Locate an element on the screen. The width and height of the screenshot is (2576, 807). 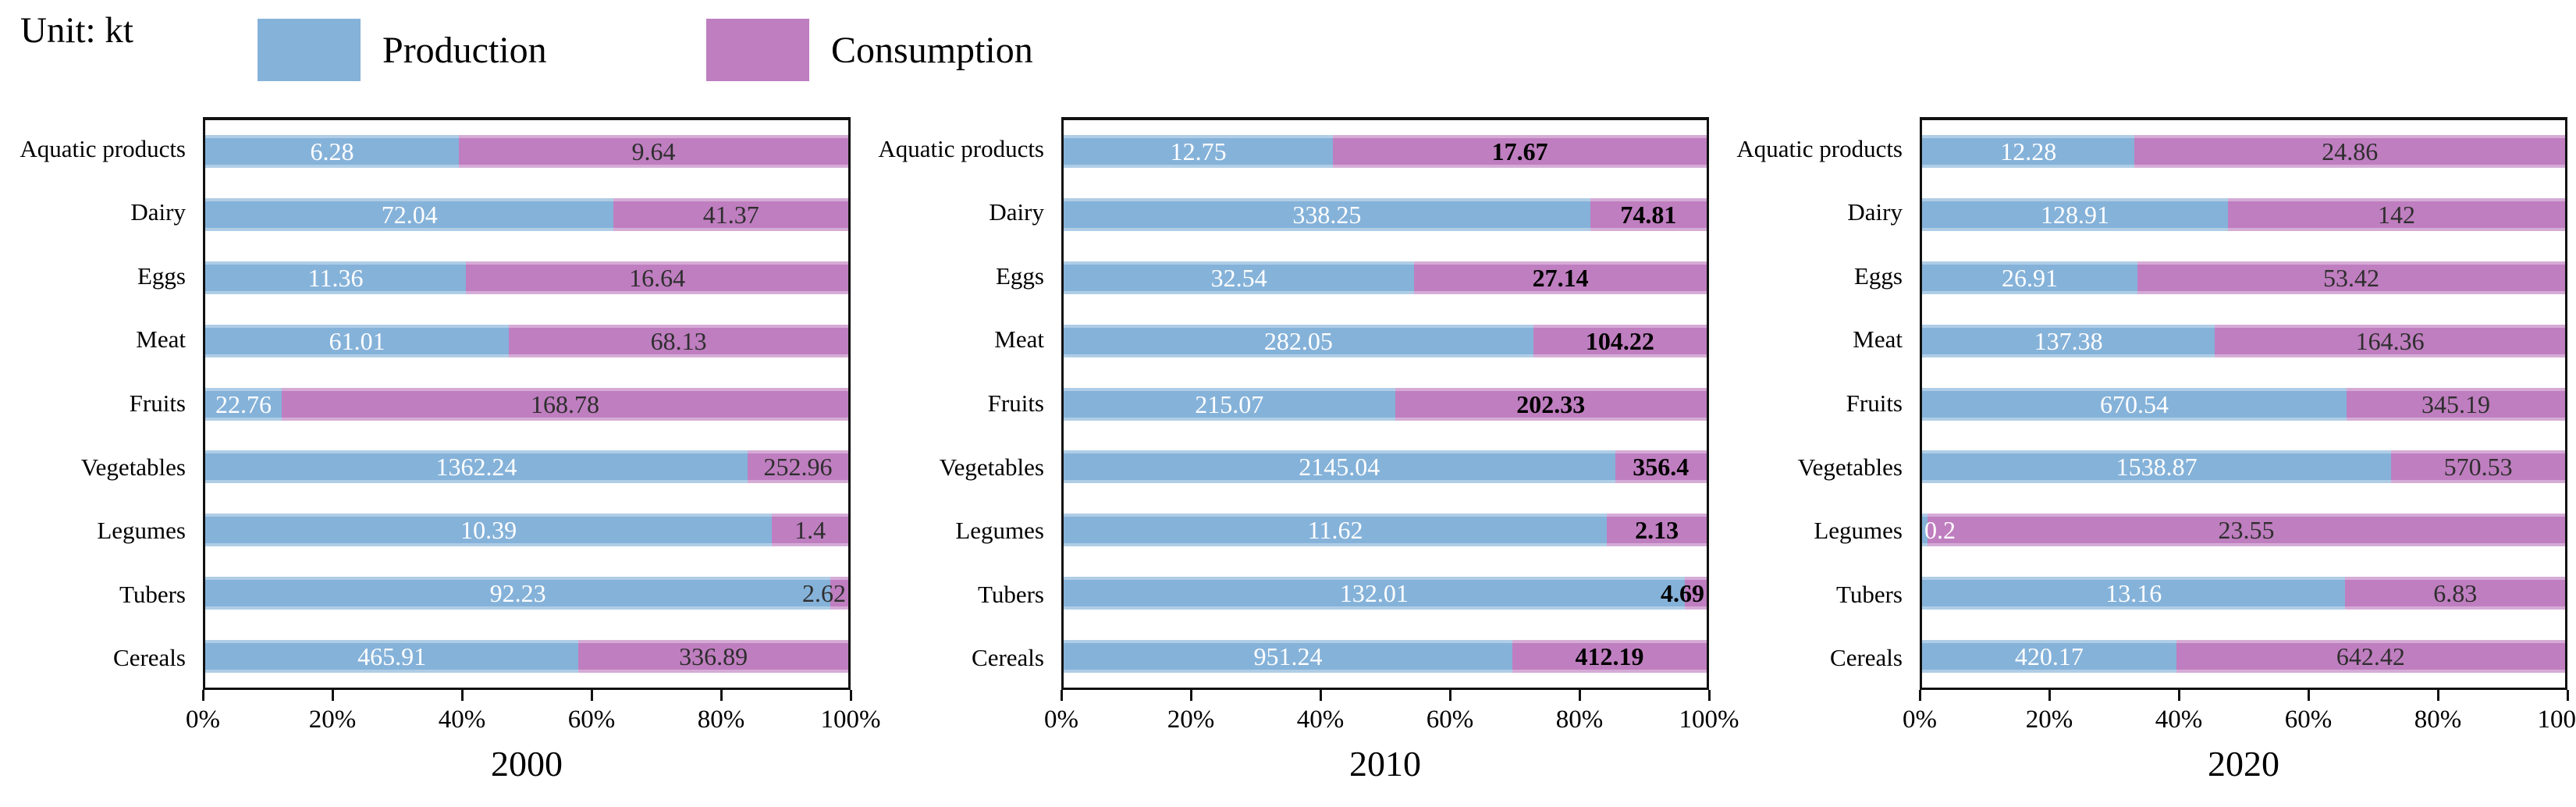
production-value-label: 282.05 is located at coordinates (1298, 340).